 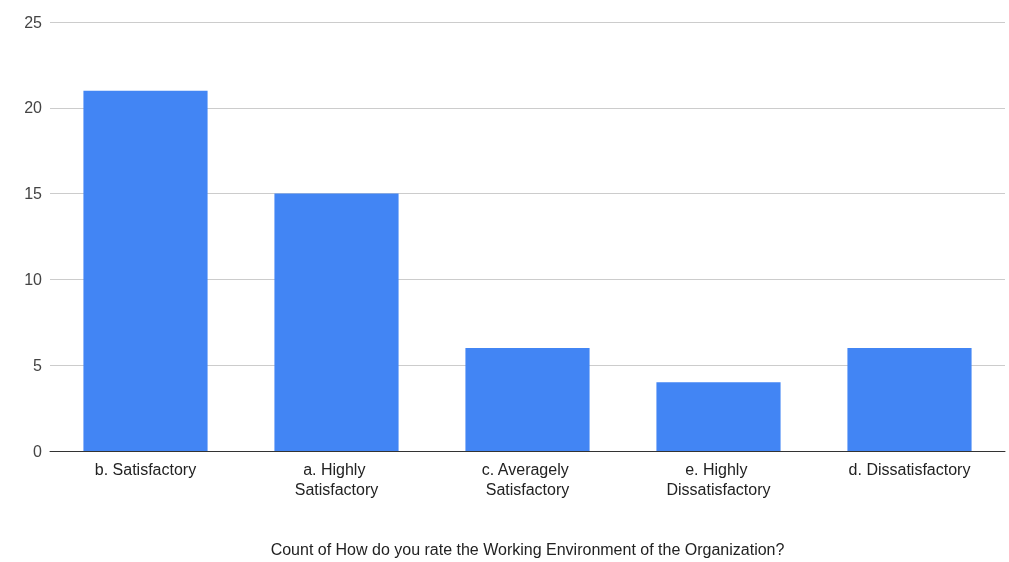 I want to click on y-tick-label: 10, so click(x=33, y=279).